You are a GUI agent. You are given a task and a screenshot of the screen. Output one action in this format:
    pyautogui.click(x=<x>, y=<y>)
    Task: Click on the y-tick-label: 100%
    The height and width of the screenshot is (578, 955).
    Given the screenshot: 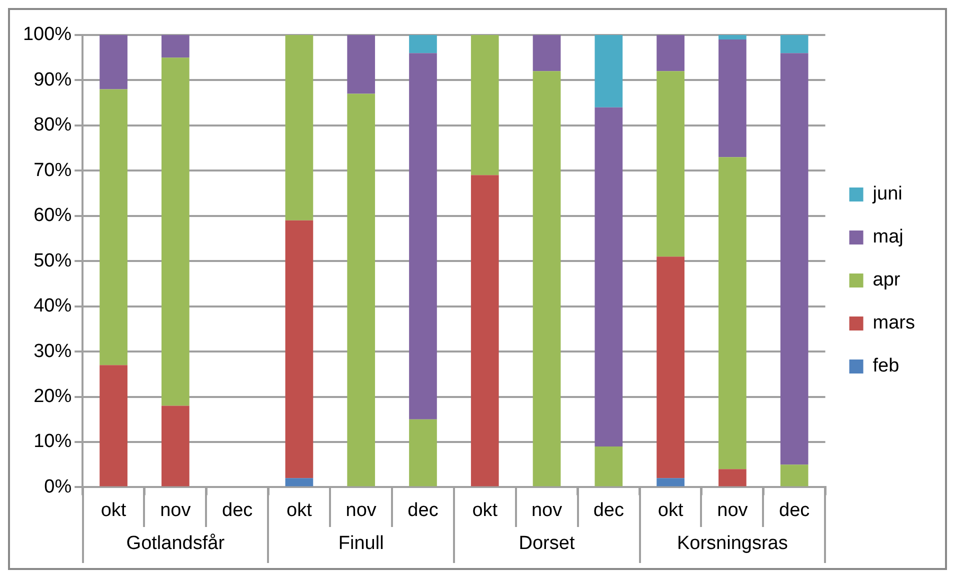 What is the action you would take?
    pyautogui.click(x=47, y=35)
    